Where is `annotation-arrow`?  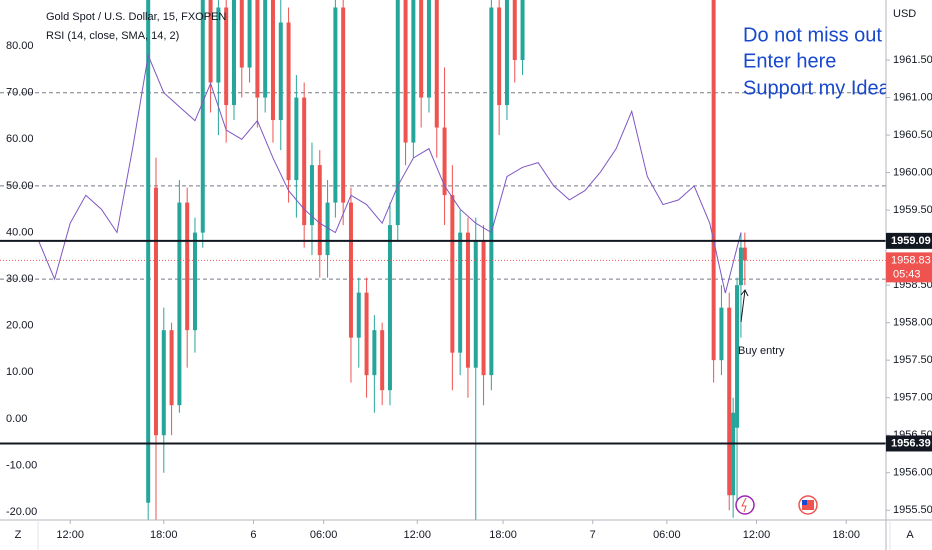 annotation-arrow is located at coordinates (744, 306).